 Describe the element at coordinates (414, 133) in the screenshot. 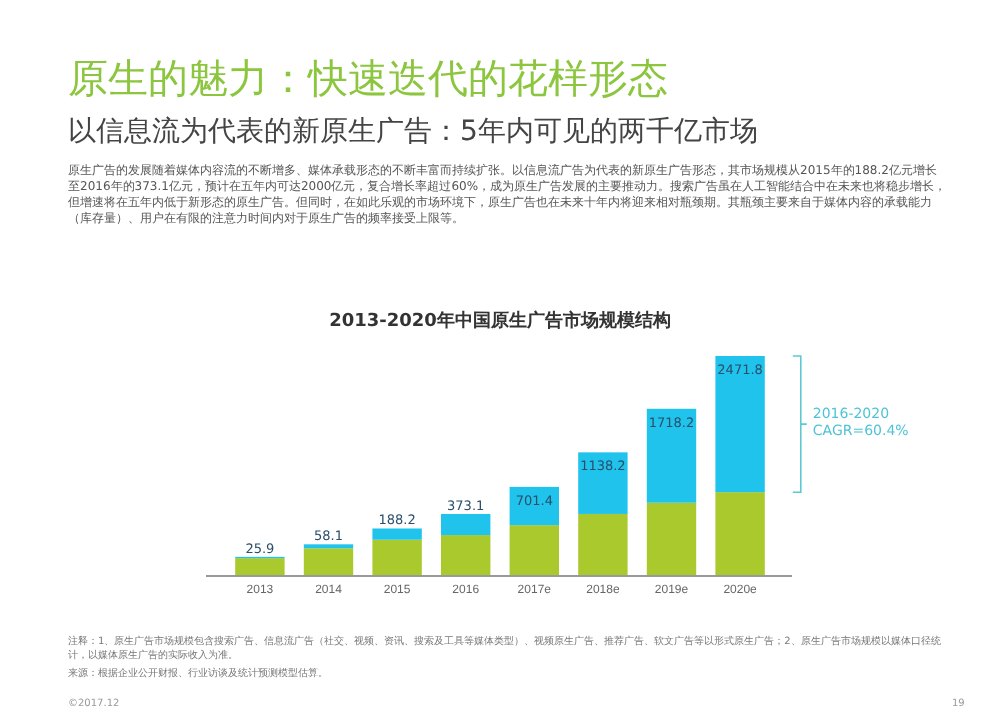

I see `chart-subtitle: 以信息流为代表的新原生广告：5年内可见的两千亿市场` at that location.